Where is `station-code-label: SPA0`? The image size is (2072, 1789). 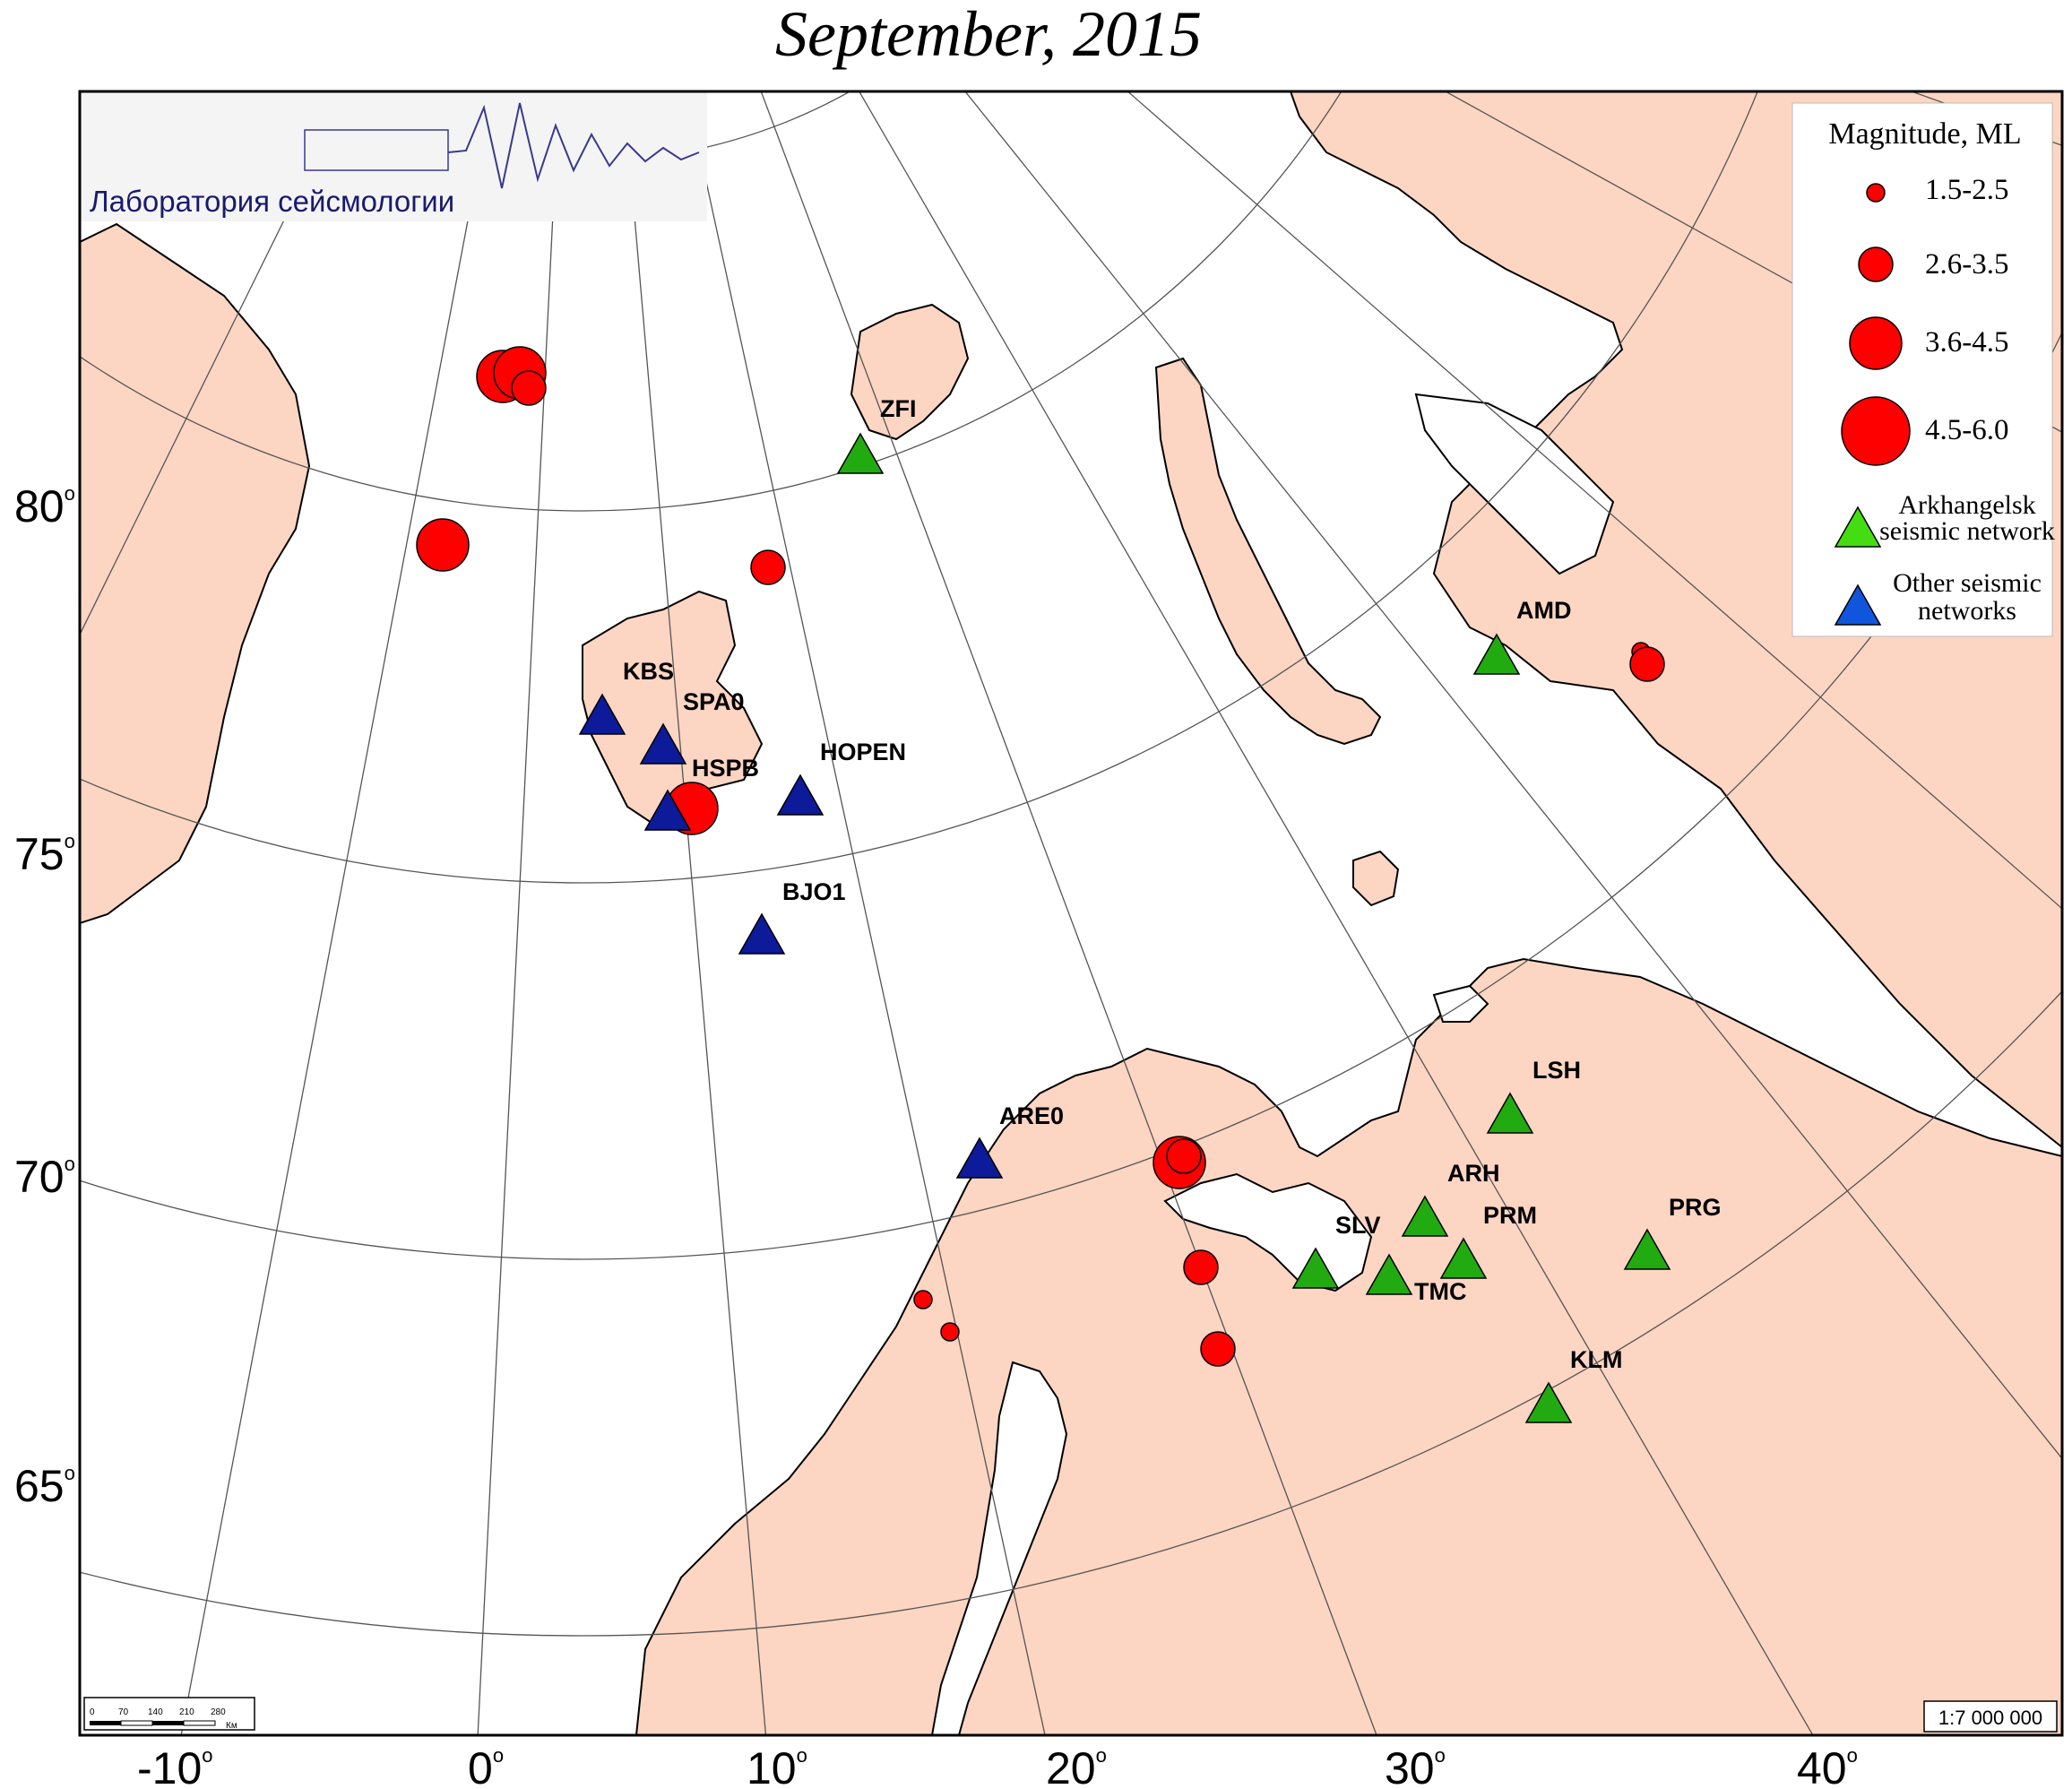 station-code-label: SPA0 is located at coordinates (714, 701).